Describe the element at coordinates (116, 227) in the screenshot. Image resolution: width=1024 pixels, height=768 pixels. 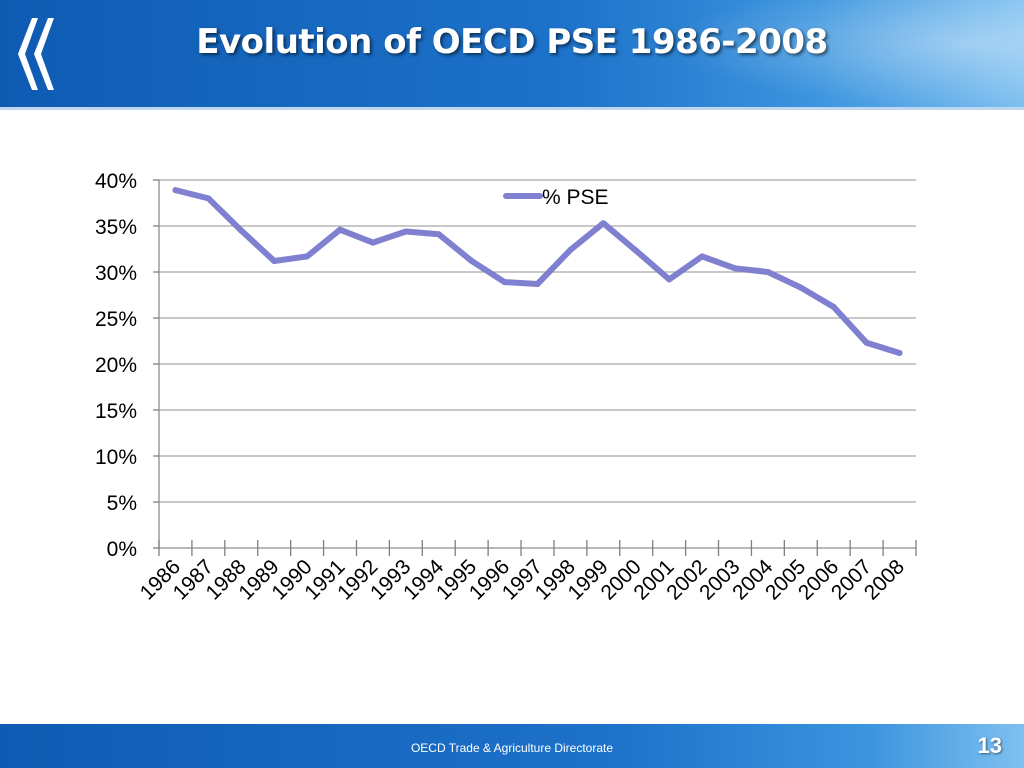
I see `y-tick-label: 35%` at that location.